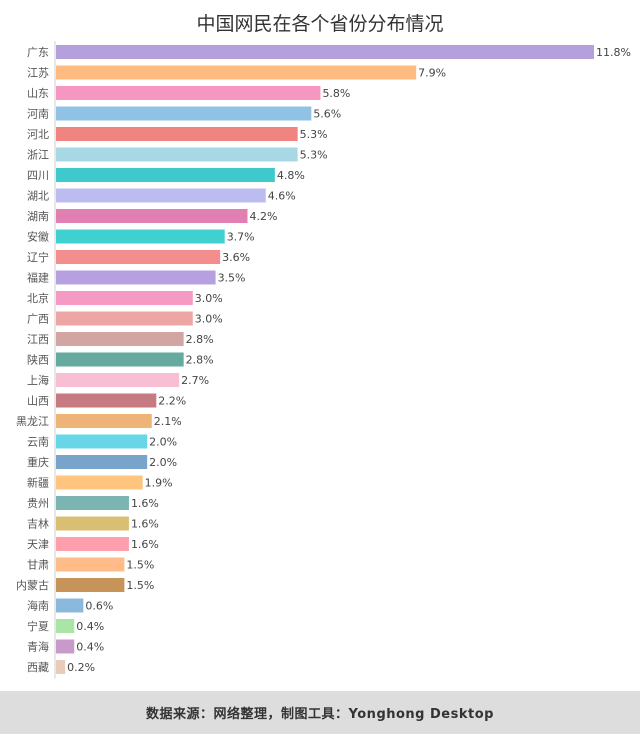 This screenshot has width=640, height=734. I want to click on value-label: 7.9%, so click(432, 73).